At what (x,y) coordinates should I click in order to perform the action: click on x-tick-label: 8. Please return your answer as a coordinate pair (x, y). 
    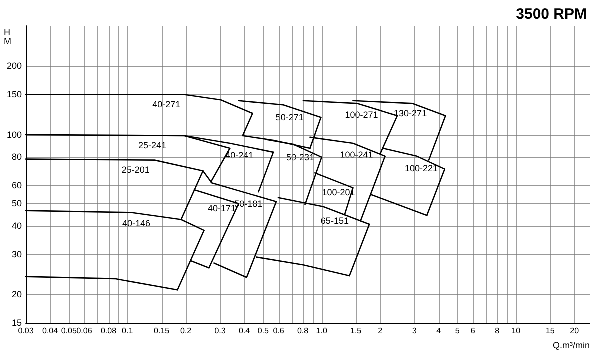
    Looking at the image, I should click on (497, 331).